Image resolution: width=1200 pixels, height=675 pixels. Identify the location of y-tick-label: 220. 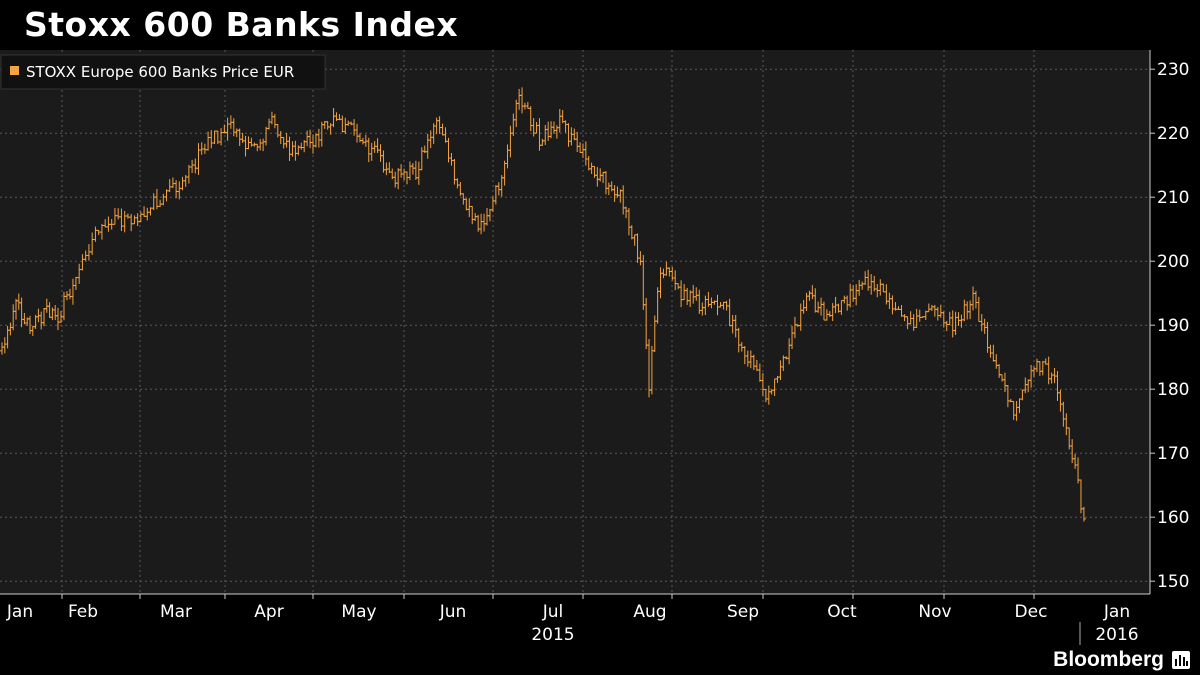
(1173, 134).